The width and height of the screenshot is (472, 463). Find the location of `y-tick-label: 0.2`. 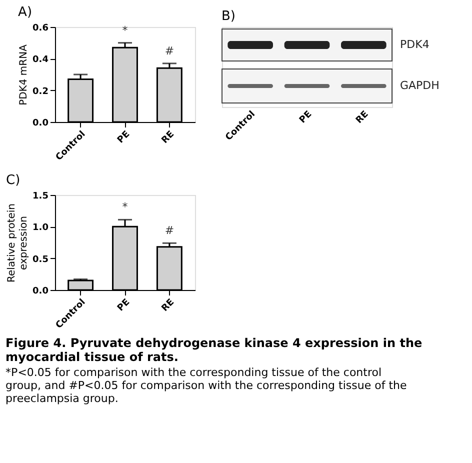

y-tick-label: 0.2 is located at coordinates (40, 91).